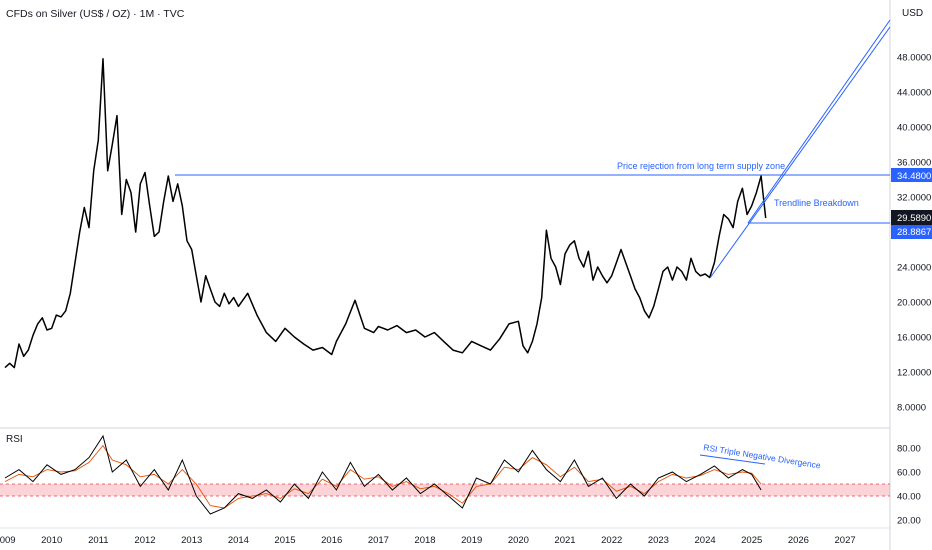 The image size is (932, 550). I want to click on time-tick-label: 2009, so click(8, 540).